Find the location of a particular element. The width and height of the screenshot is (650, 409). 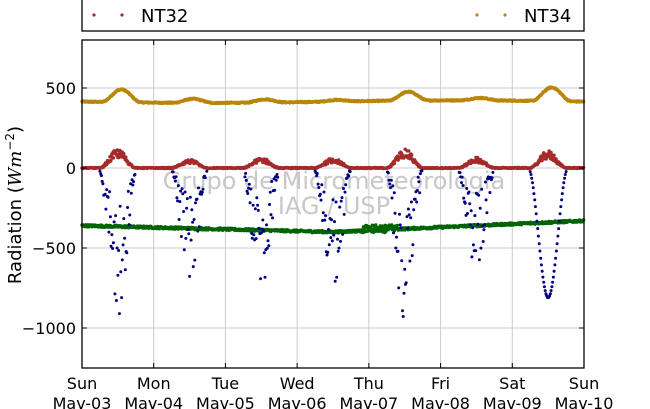

x-tick-label-day: Thu is located at coordinates (368, 383).